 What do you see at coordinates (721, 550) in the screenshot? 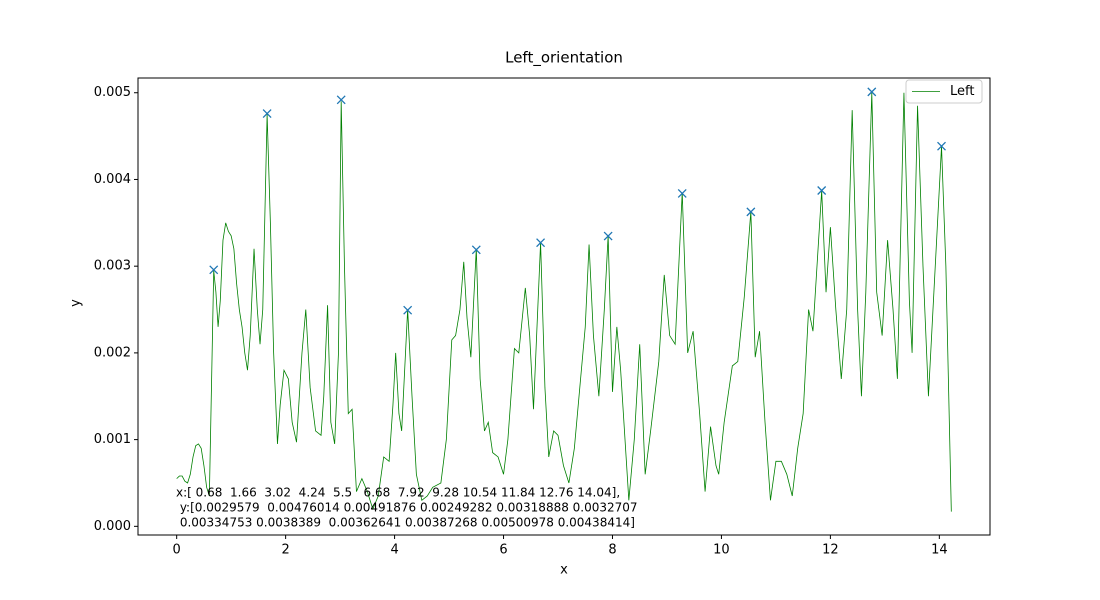
I see `x-tick-label: 10` at bounding box center [721, 550].